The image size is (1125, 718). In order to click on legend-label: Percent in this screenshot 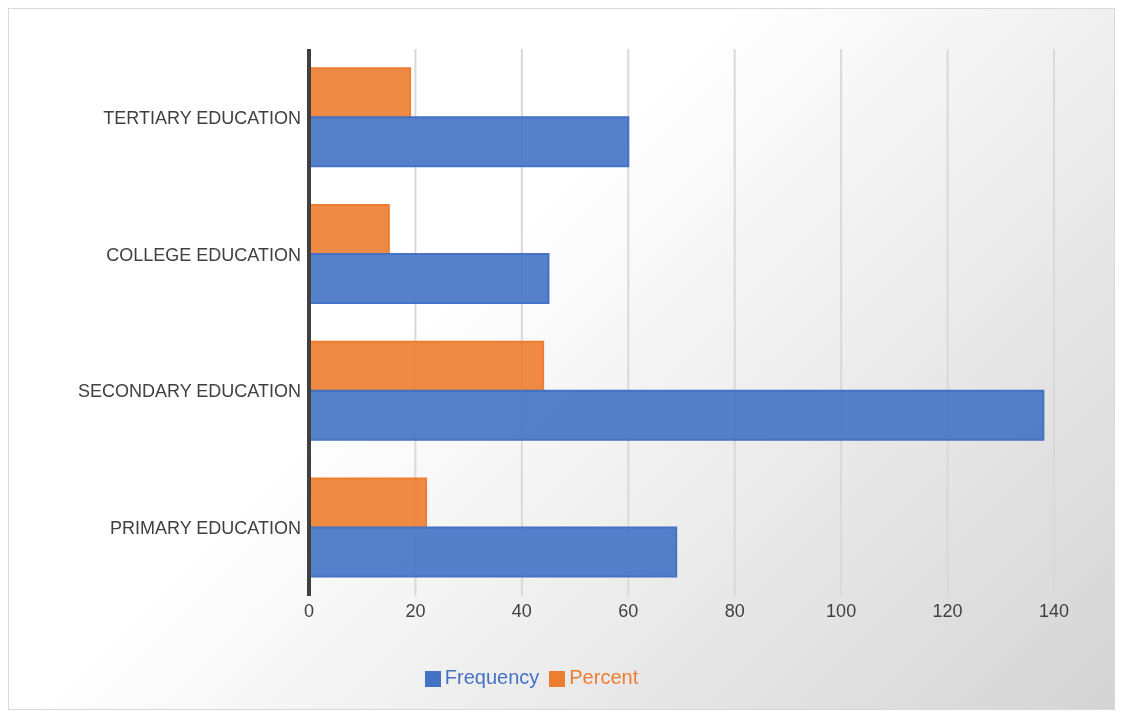, I will do `click(604, 677)`.